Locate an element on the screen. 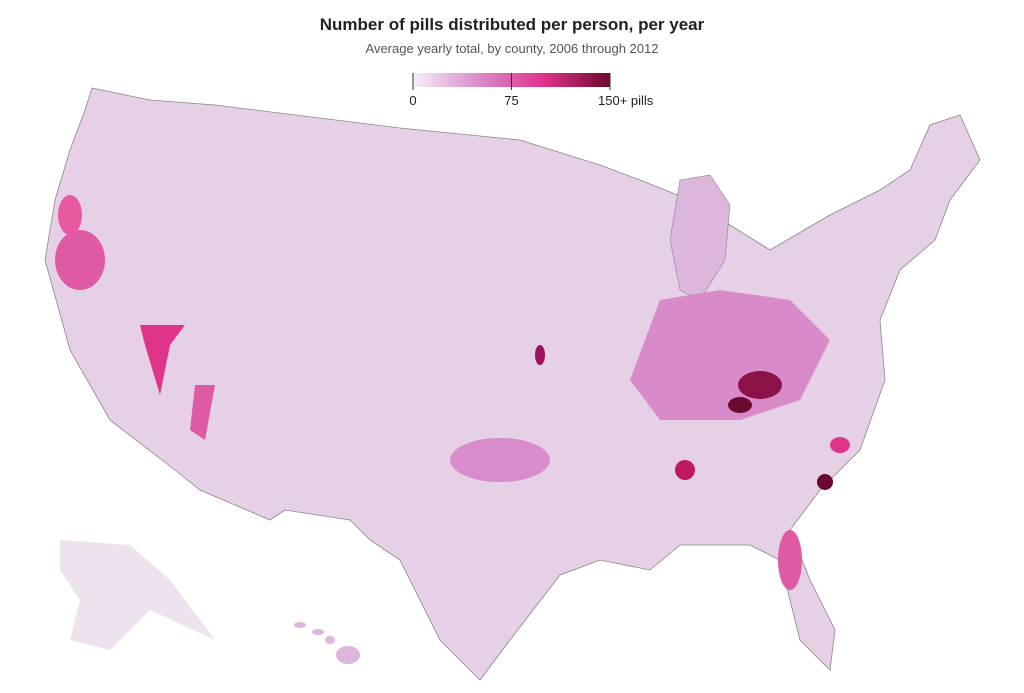 The image size is (1024, 693). legend-tick-label: 0 is located at coordinates (412, 100).